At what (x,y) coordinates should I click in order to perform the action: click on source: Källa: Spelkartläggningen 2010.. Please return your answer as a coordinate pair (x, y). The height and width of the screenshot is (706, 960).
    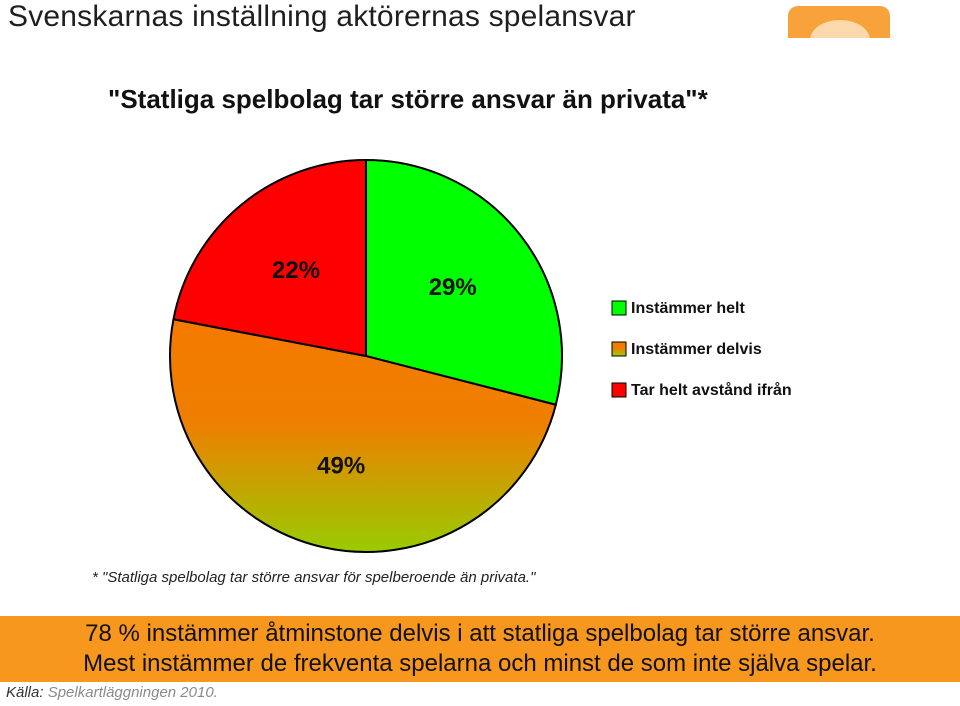
    Looking at the image, I should click on (112, 692).